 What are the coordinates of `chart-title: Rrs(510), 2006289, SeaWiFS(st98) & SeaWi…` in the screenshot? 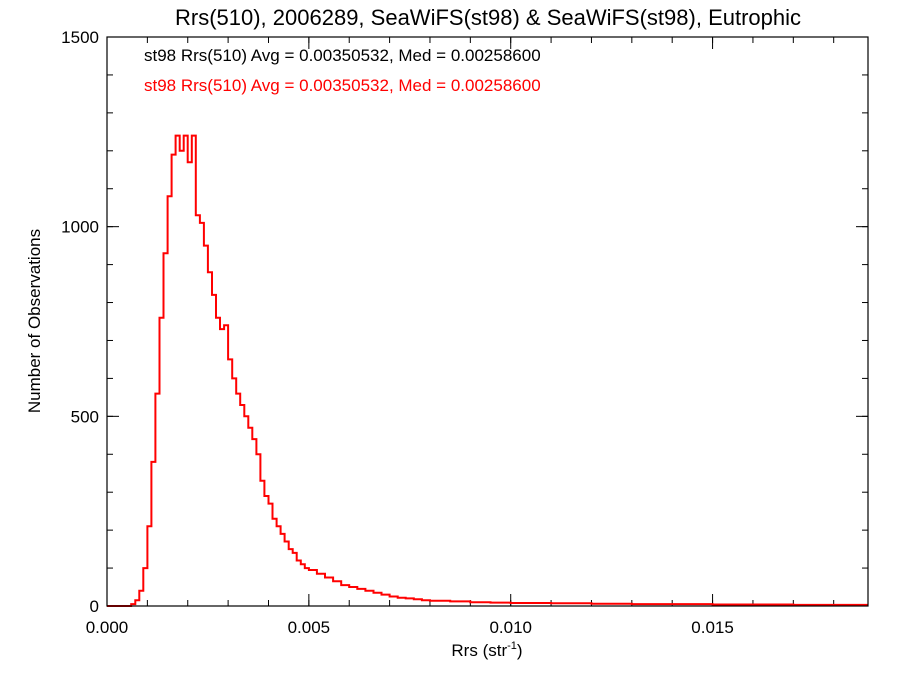 It's located at (488, 17).